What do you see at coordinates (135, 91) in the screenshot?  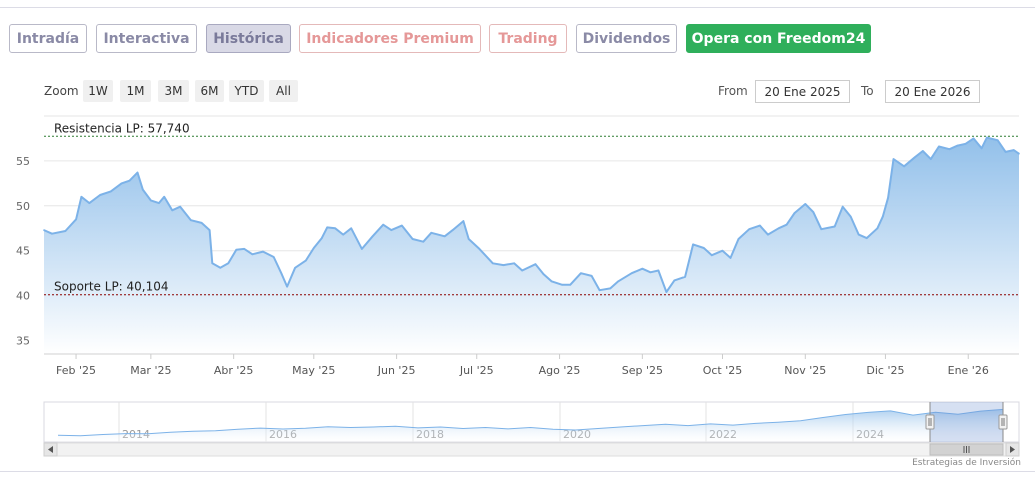 I see `zoom-button-1m: 1M` at bounding box center [135, 91].